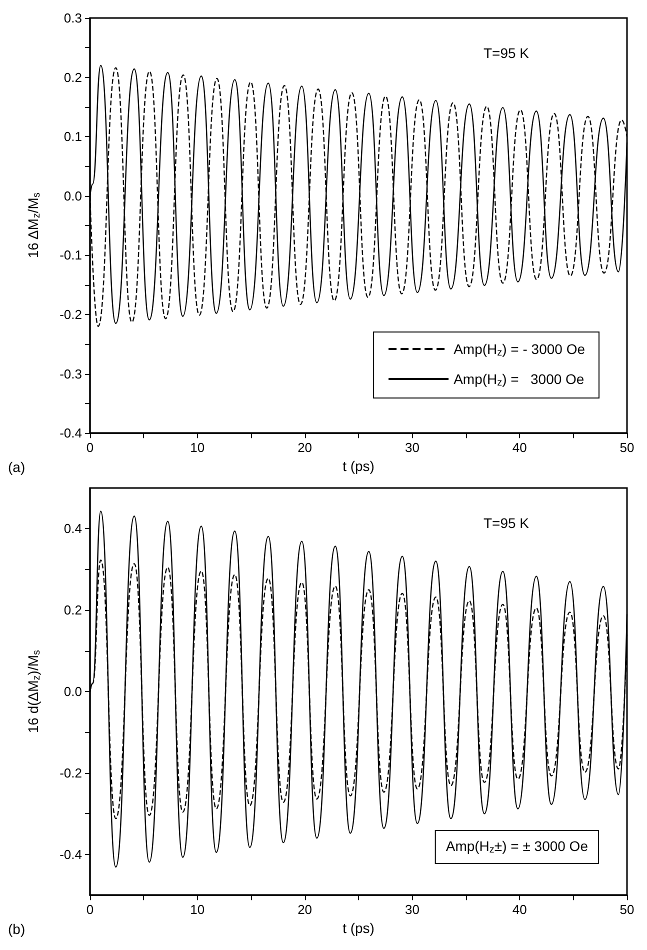 The width and height of the screenshot is (647, 950). I want to click on y-axis-title: 16 ΔMz/Ms, so click(33, 225).